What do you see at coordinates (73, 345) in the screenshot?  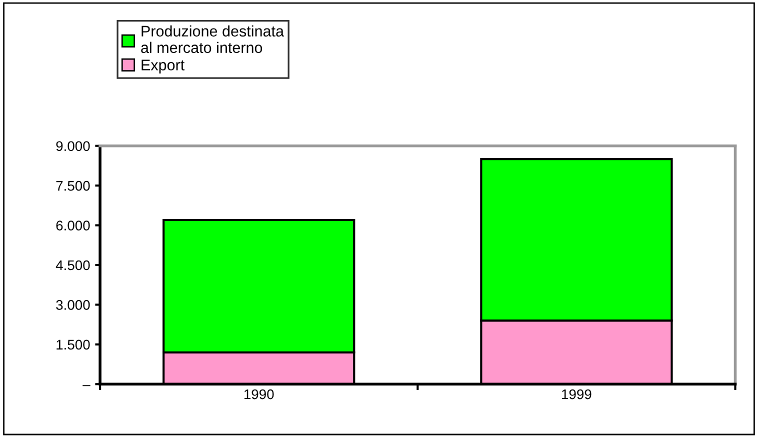 I see `y-tick-label: 1.500` at bounding box center [73, 345].